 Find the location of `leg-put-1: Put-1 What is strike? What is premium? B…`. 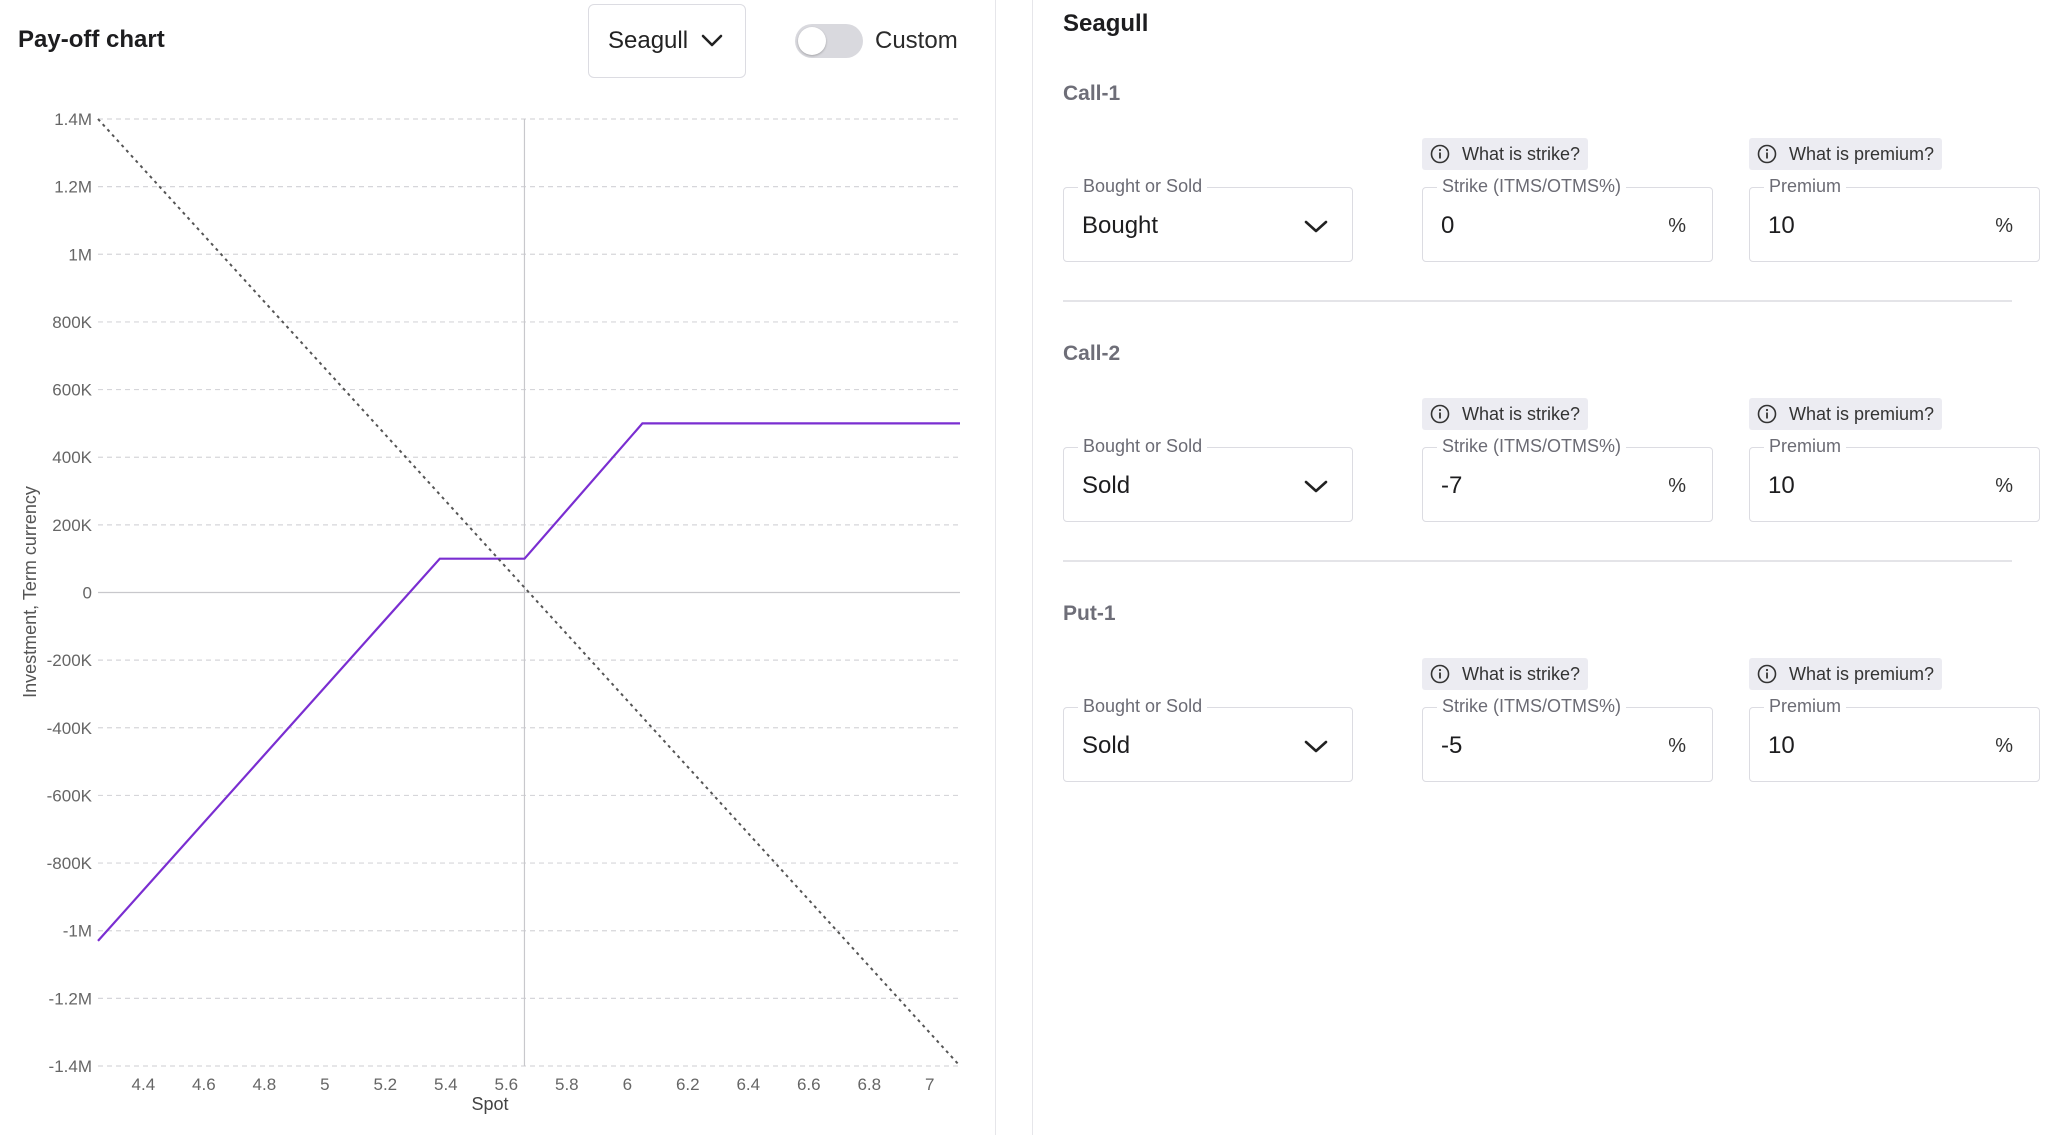

leg-put-1: Put-1 What is strike? What is premium? B… is located at coordinates (1551, 717).